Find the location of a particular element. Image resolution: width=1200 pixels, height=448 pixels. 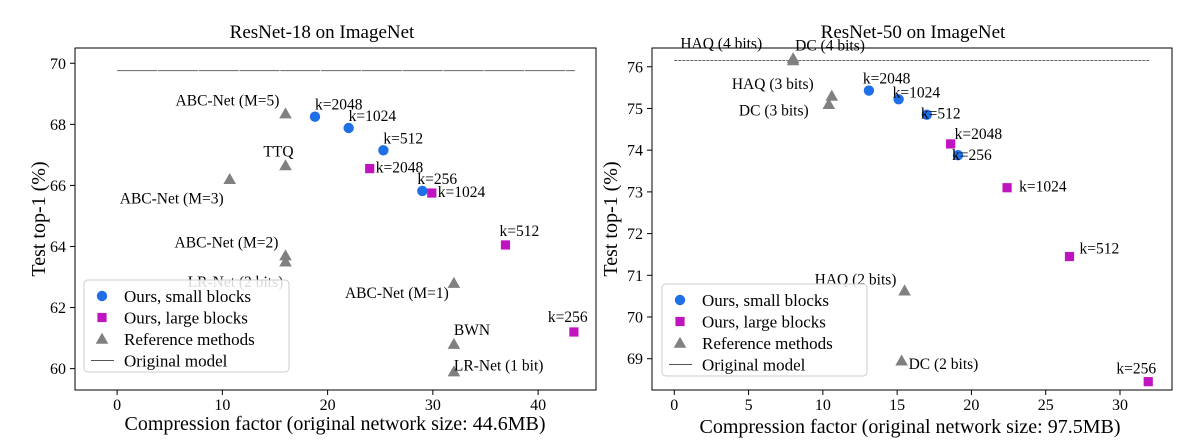

point-label-dc-4-bits: DC (4 bits) is located at coordinates (830, 46).